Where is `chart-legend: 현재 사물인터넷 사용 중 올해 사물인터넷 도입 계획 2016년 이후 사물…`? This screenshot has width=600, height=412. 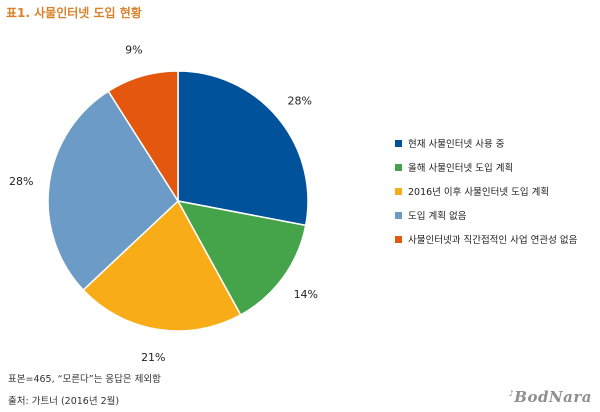
chart-legend: 현재 사물인터넷 사용 중 올해 사물인터넷 도입 계획 2016년 이후 사물… is located at coordinates (486, 191).